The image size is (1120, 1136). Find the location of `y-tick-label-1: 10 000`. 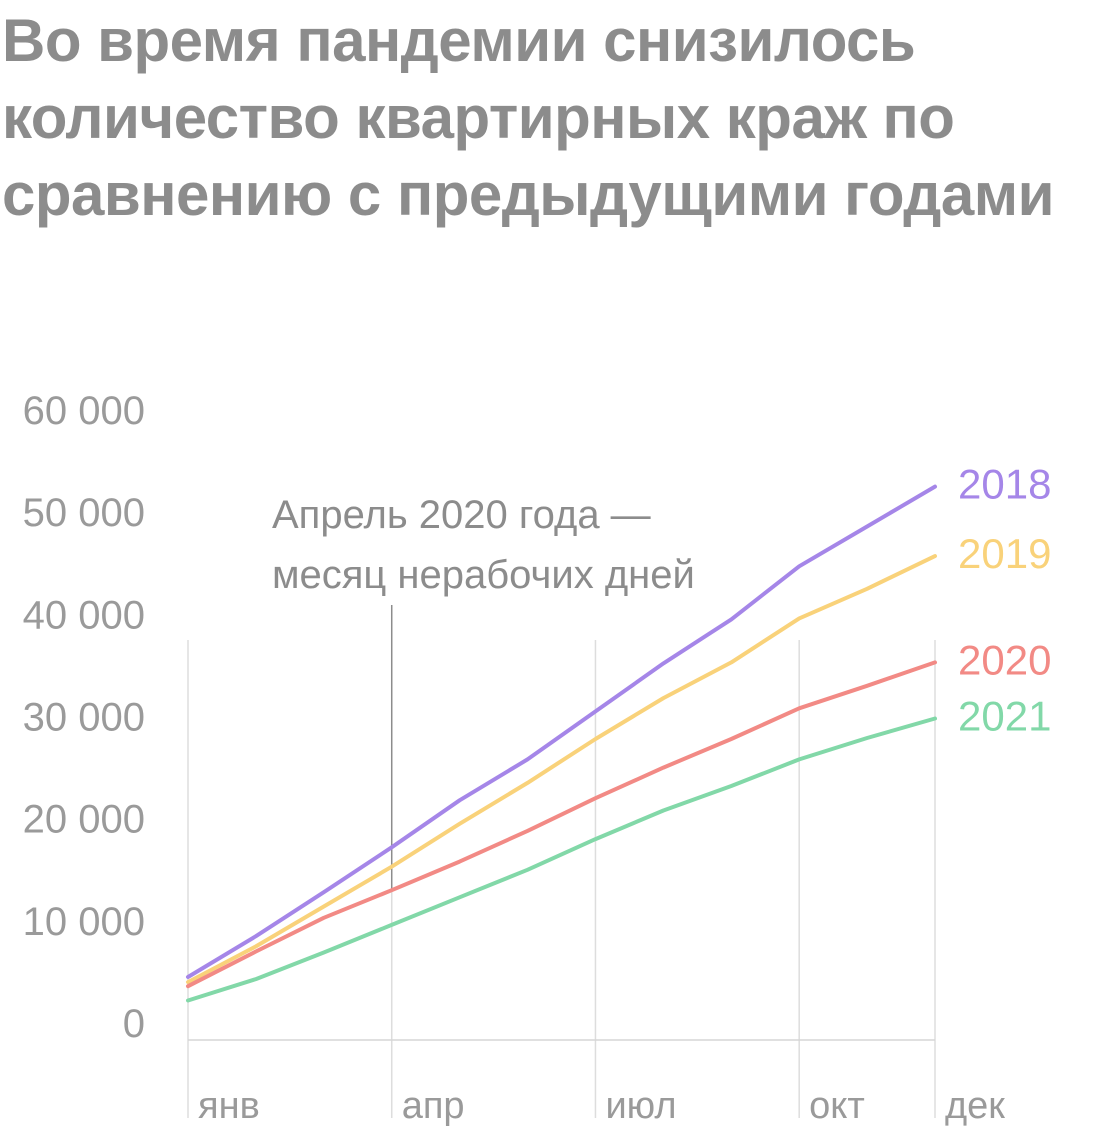

y-tick-label-1: 10 000 is located at coordinates (84, 922).